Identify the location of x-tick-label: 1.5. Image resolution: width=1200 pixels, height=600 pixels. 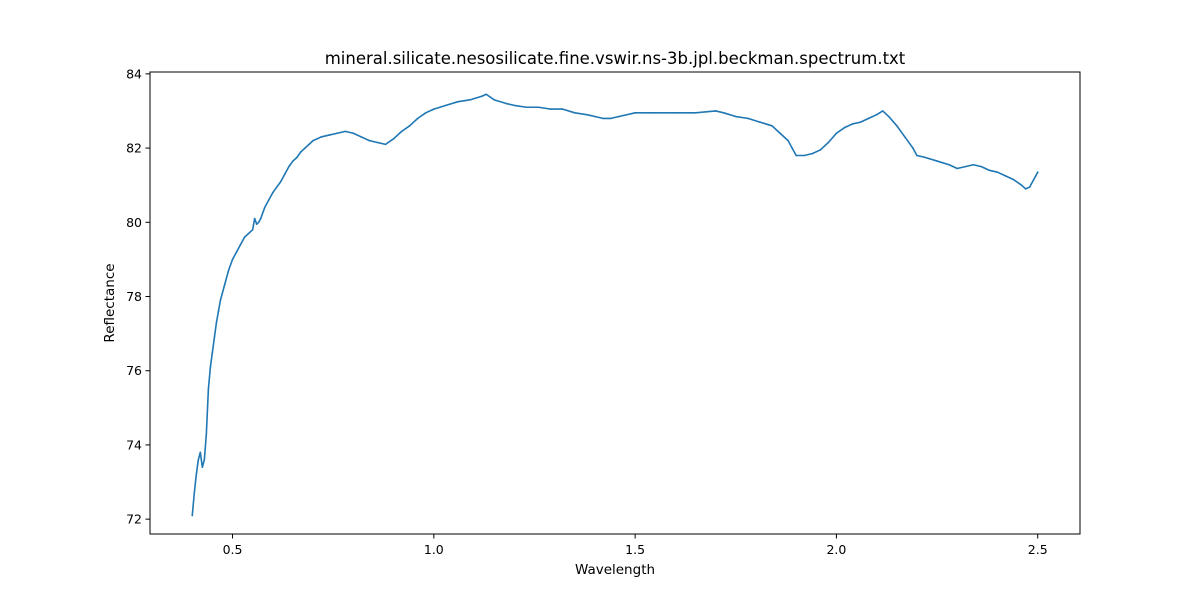
(635, 549).